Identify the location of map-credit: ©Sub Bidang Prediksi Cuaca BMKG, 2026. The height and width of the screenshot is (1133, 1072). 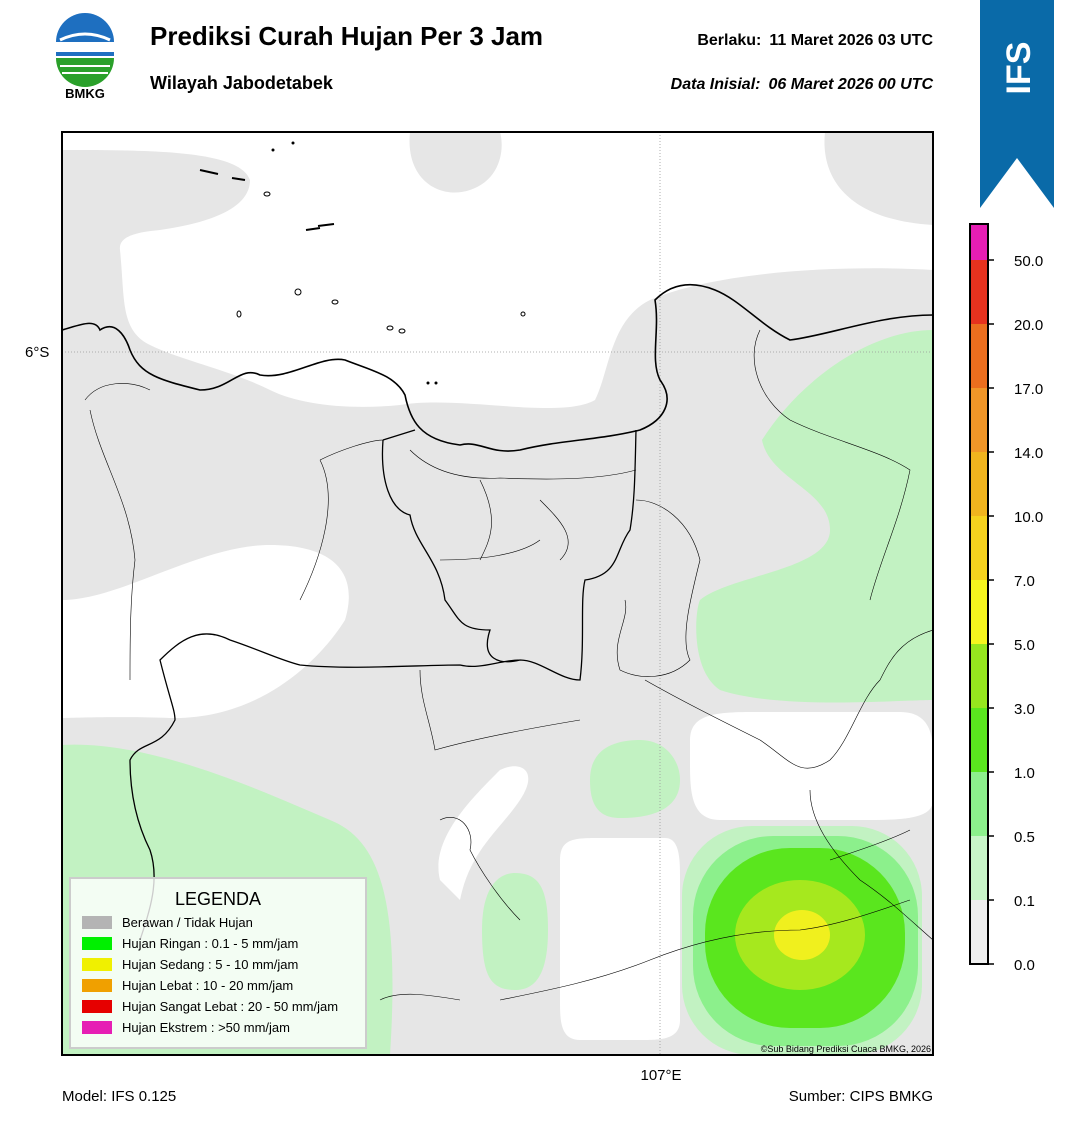
(846, 1049).